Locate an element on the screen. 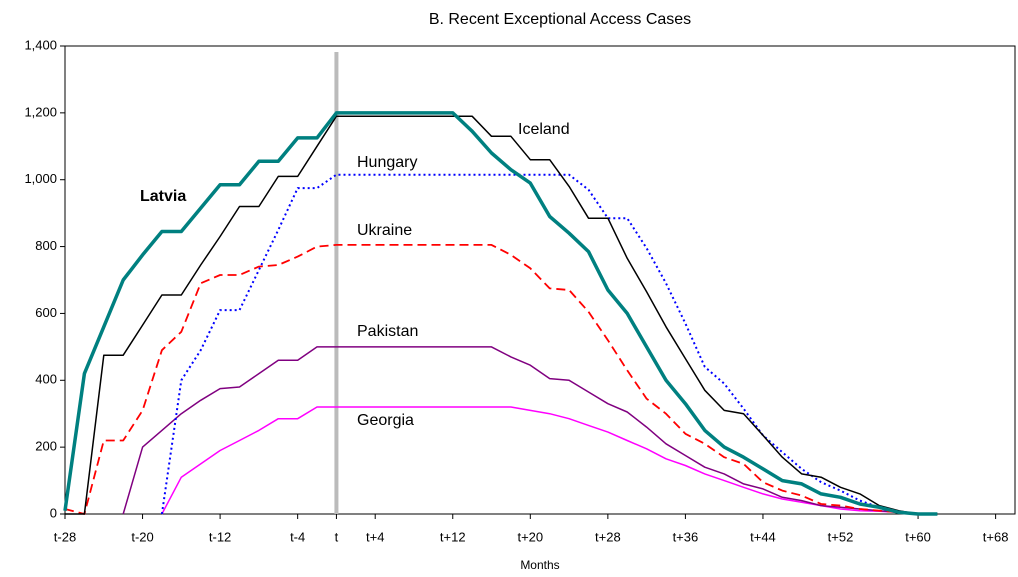 The width and height of the screenshot is (1018, 577). x-axis-label: Months is located at coordinates (539, 565).